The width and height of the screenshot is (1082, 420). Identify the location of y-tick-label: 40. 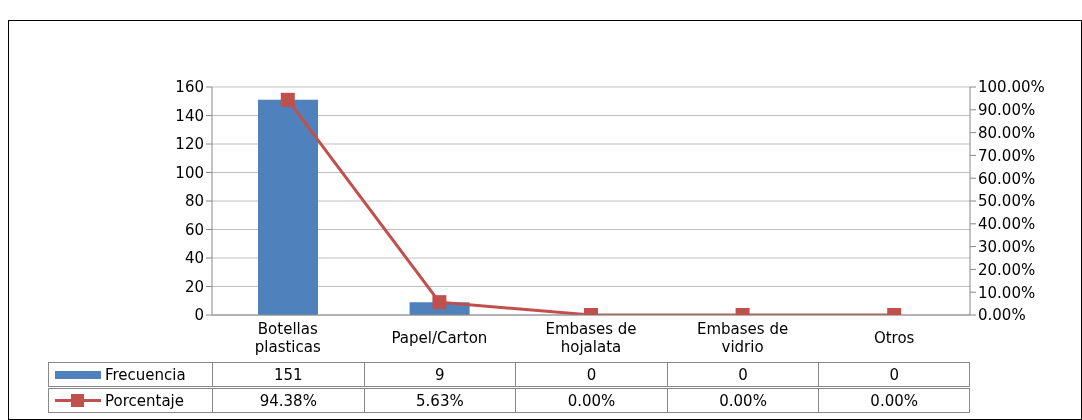
(194, 258).